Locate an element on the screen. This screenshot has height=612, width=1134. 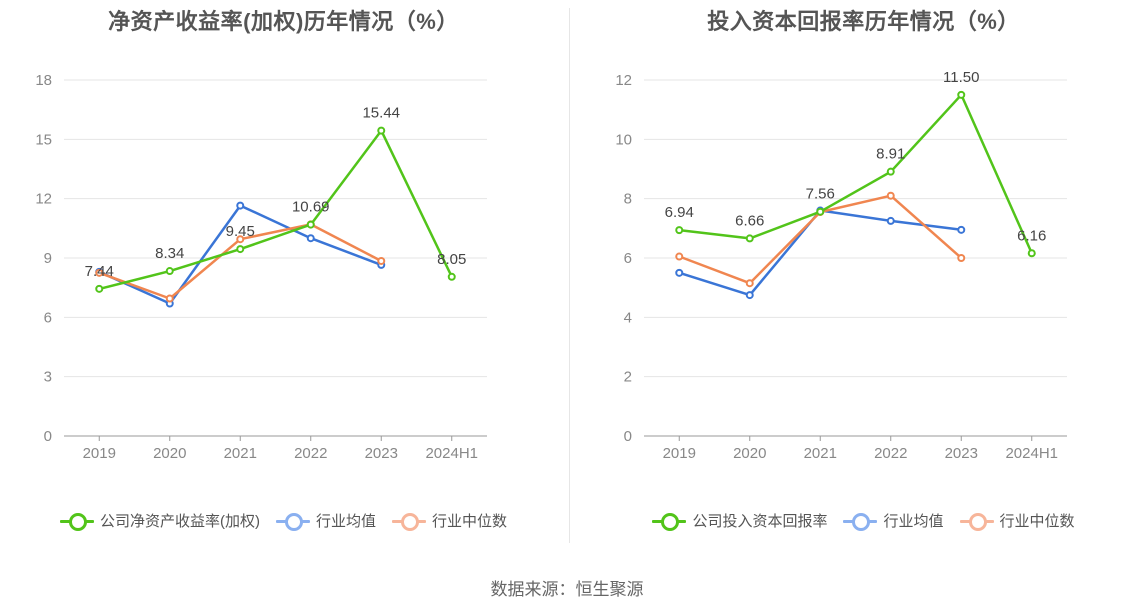
roe-legend: 公司净资产收益率(加权) 行业均值 行业中位数 is located at coordinates (283, 520).